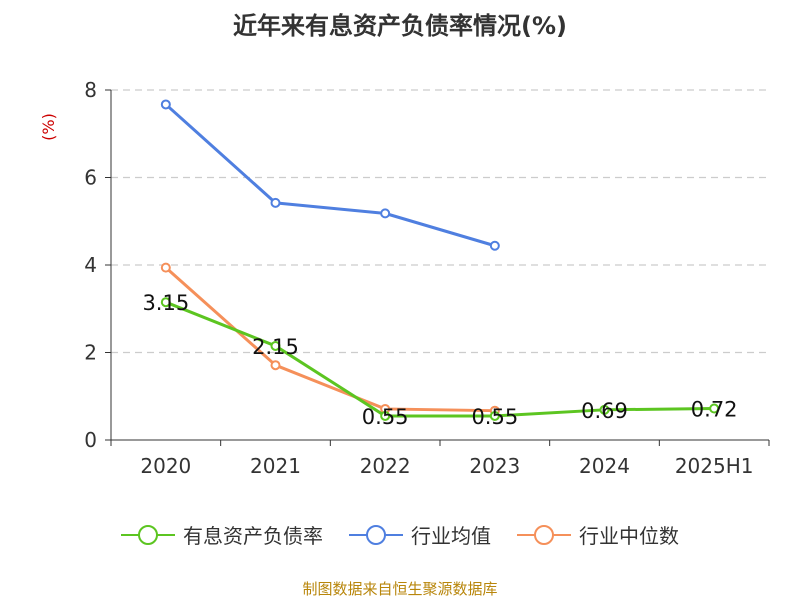  What do you see at coordinates (714, 466) in the screenshot?
I see `x-tick-label-5: 2025H1` at bounding box center [714, 466].